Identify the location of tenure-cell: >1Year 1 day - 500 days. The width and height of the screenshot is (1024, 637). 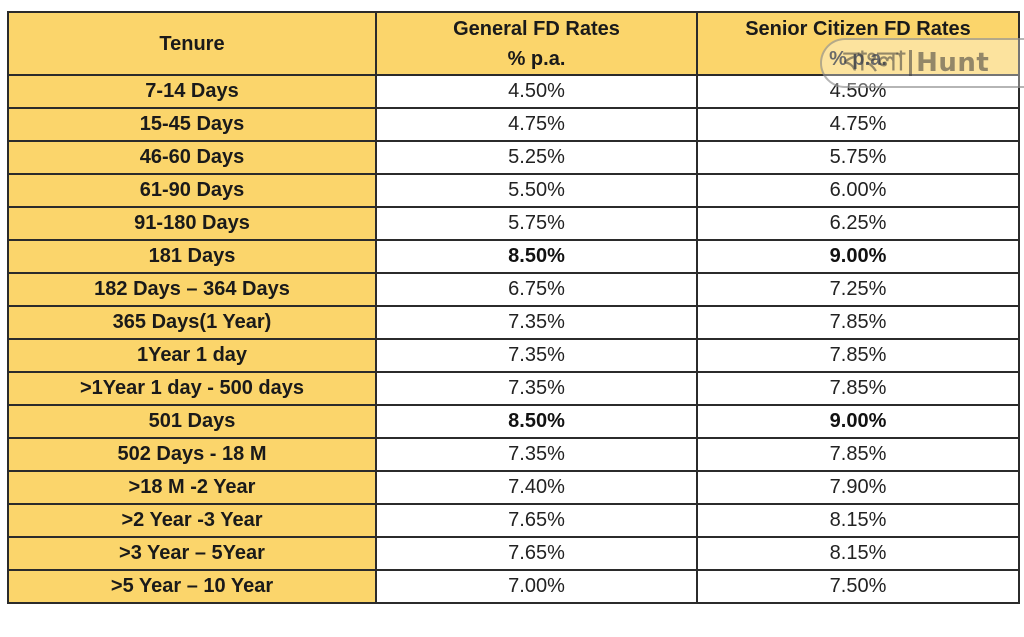
(192, 388).